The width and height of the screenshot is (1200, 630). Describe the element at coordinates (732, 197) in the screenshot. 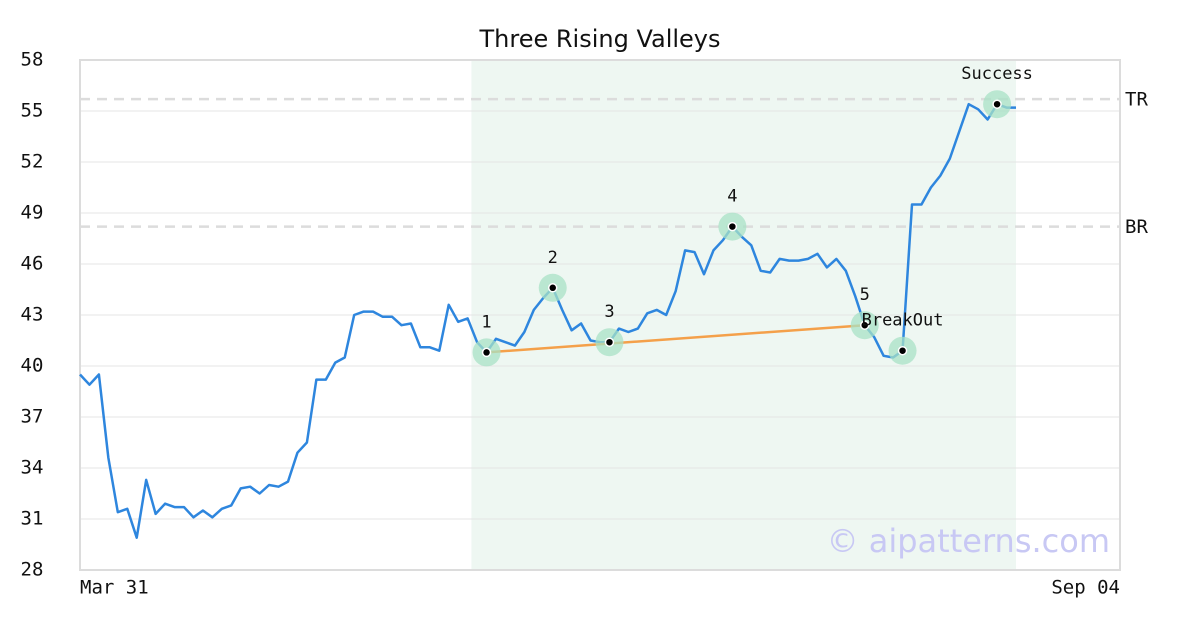

I see `pattern-label: 4` at that location.